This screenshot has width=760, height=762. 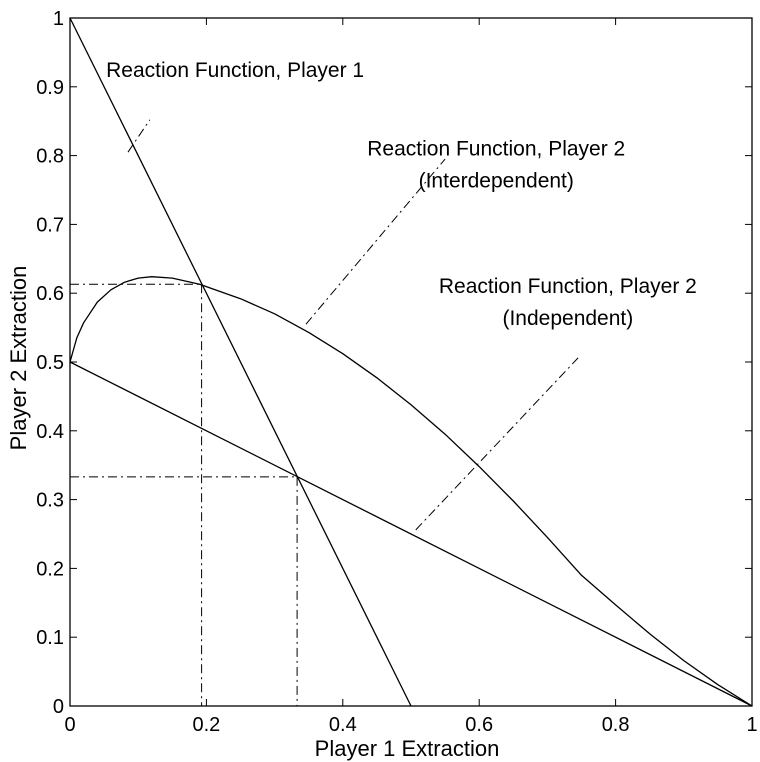 What do you see at coordinates (50, 88) in the screenshot?
I see `y-tick-label: 0.9` at bounding box center [50, 88].